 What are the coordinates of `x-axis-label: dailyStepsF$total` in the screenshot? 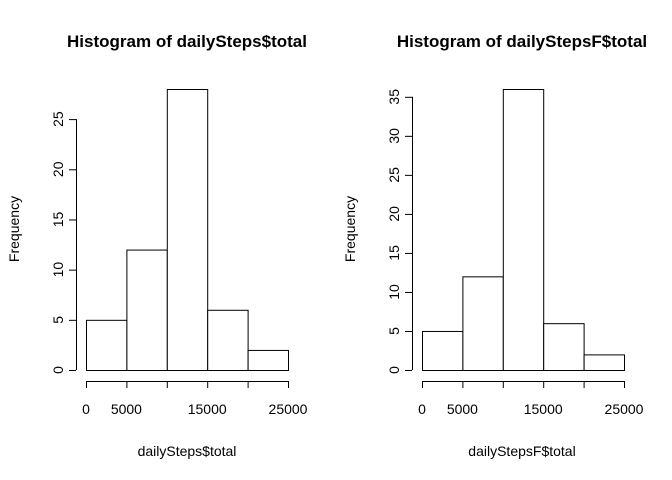 It's located at (521, 451).